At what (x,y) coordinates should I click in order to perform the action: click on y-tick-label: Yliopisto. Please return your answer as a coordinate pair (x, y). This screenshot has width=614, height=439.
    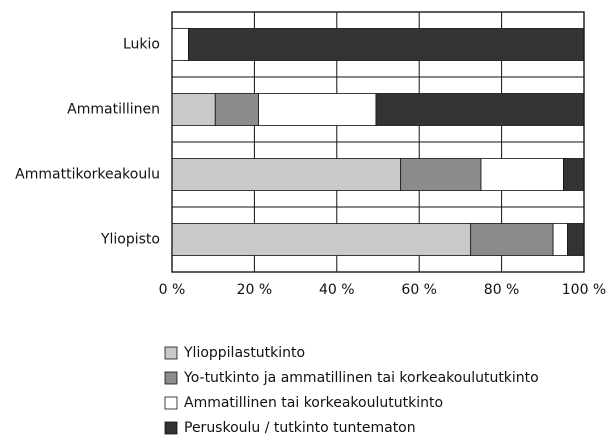
    Looking at the image, I should click on (130, 240).